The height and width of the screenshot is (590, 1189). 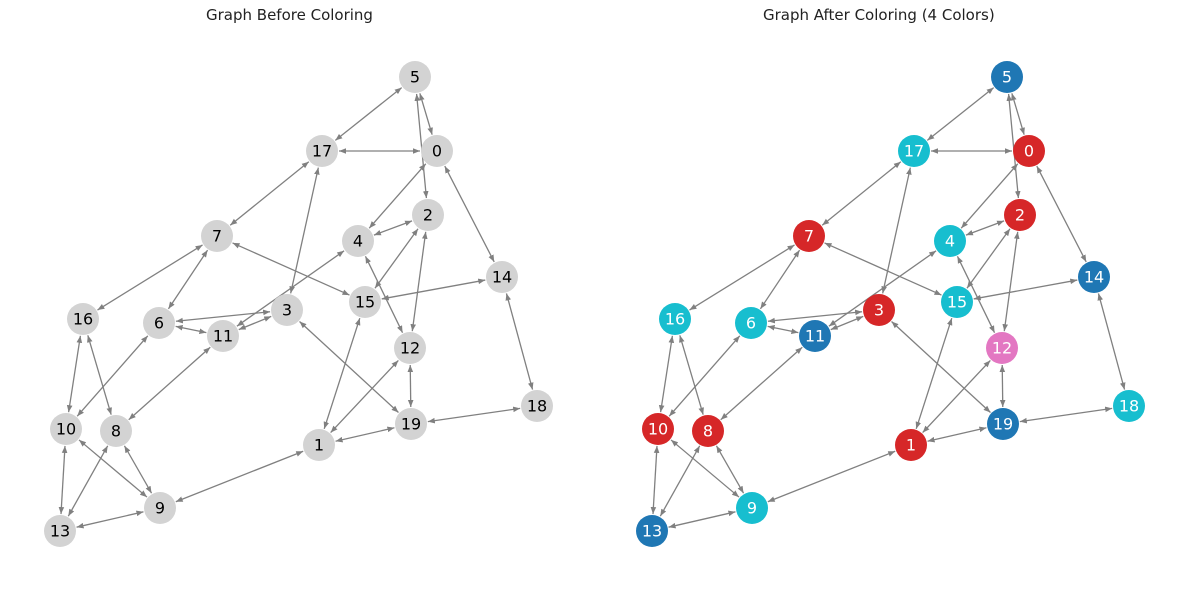 I want to click on before-node-label-17: 17, so click(x=322, y=151).